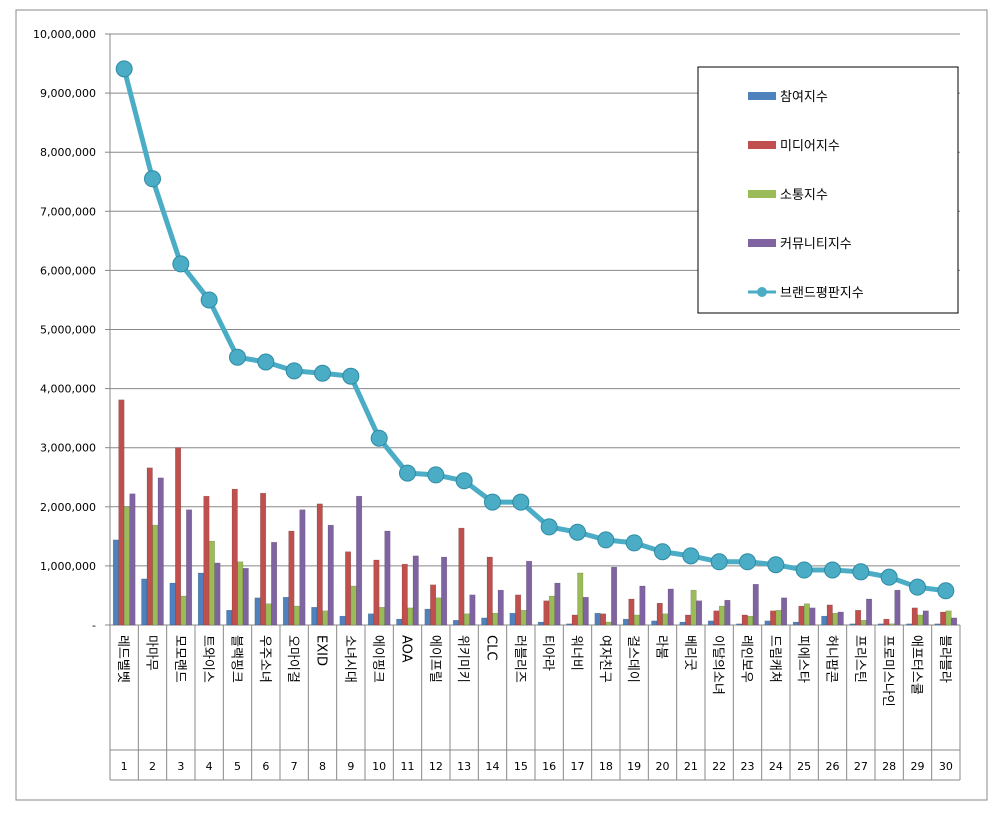 Image resolution: width=1004 pixels, height=830 pixels. What do you see at coordinates (322, 766) in the screenshot?
I see `rank-label: 8` at bounding box center [322, 766].